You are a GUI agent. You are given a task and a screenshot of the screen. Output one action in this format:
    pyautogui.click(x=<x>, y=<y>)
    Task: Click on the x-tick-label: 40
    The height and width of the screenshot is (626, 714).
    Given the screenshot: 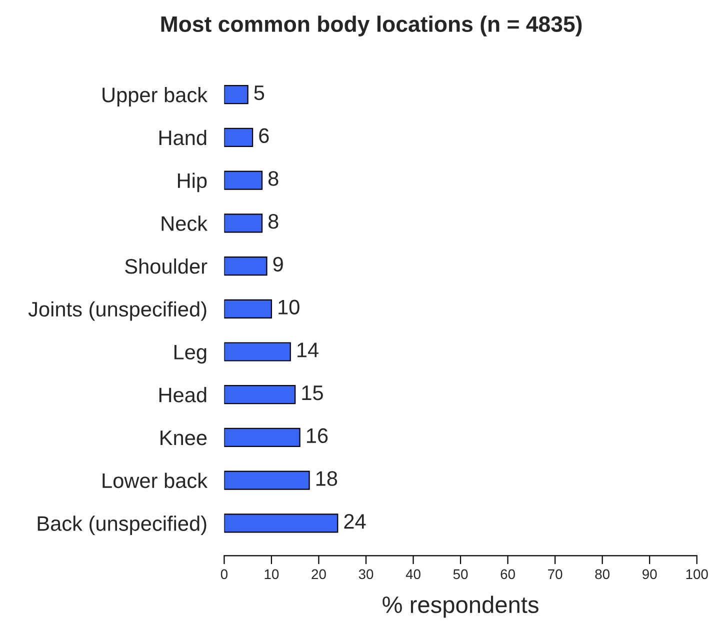 What is the action you would take?
    pyautogui.click(x=413, y=574)
    